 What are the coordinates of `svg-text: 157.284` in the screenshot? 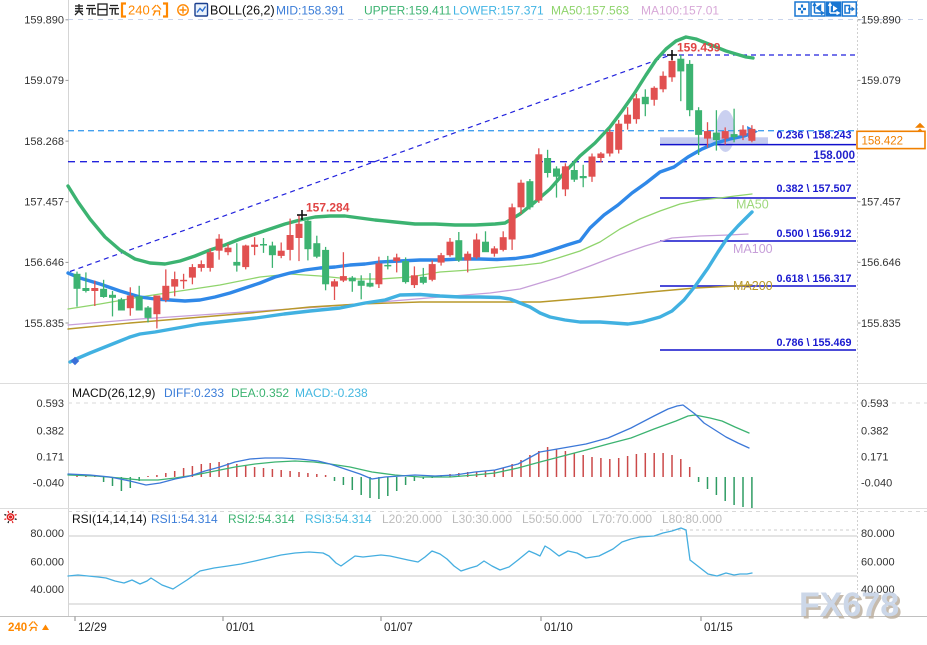 It's located at (328, 208).